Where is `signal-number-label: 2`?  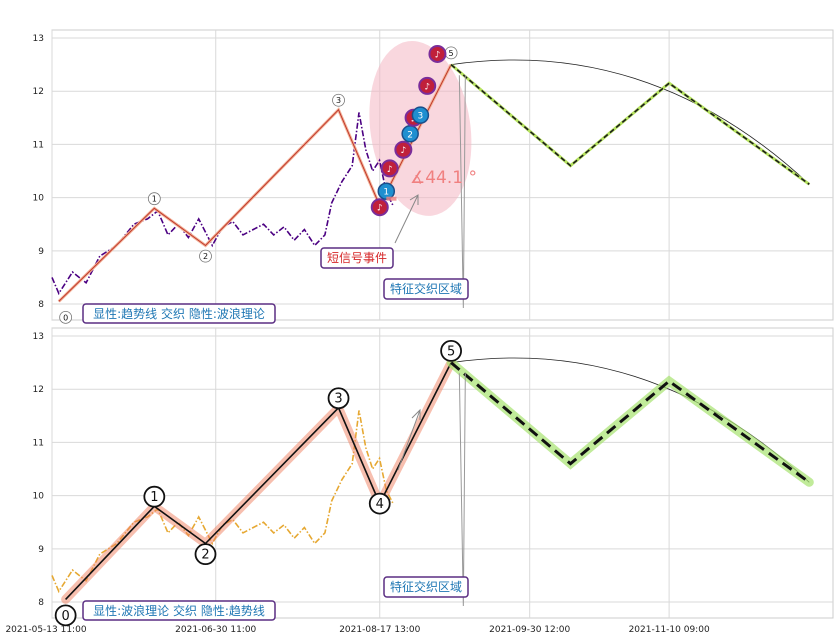 signal-number-label: 2 is located at coordinates (410, 135).